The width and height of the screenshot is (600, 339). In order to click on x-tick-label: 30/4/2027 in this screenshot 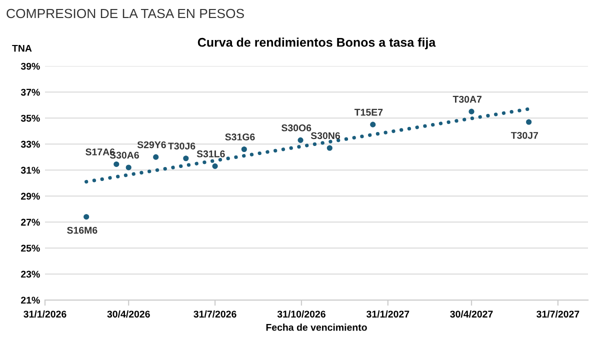, I will do `click(471, 314)`.